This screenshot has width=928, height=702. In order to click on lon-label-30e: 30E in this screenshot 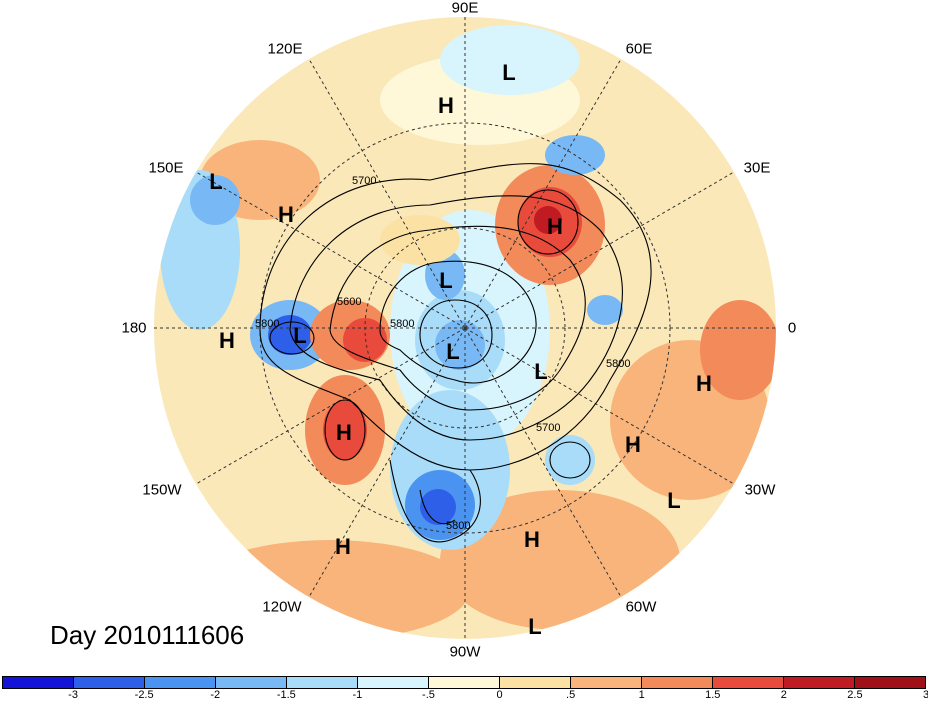, I will do `click(757, 168)`.